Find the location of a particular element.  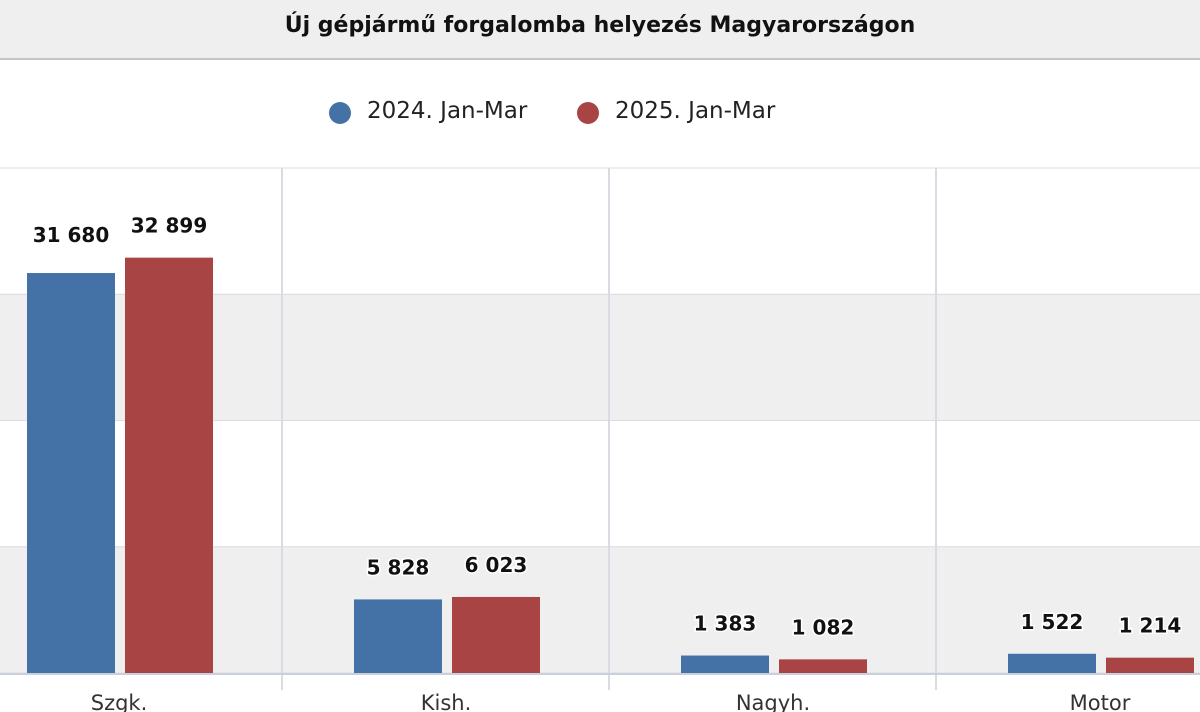

data-label: 5 828 is located at coordinates (398, 567).